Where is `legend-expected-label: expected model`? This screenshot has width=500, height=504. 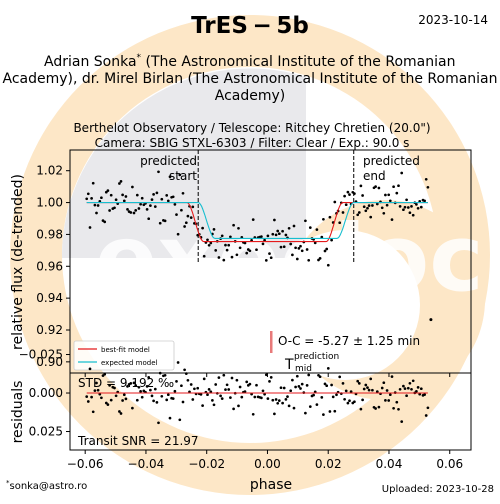 legend-expected-label: expected model is located at coordinates (129, 363).